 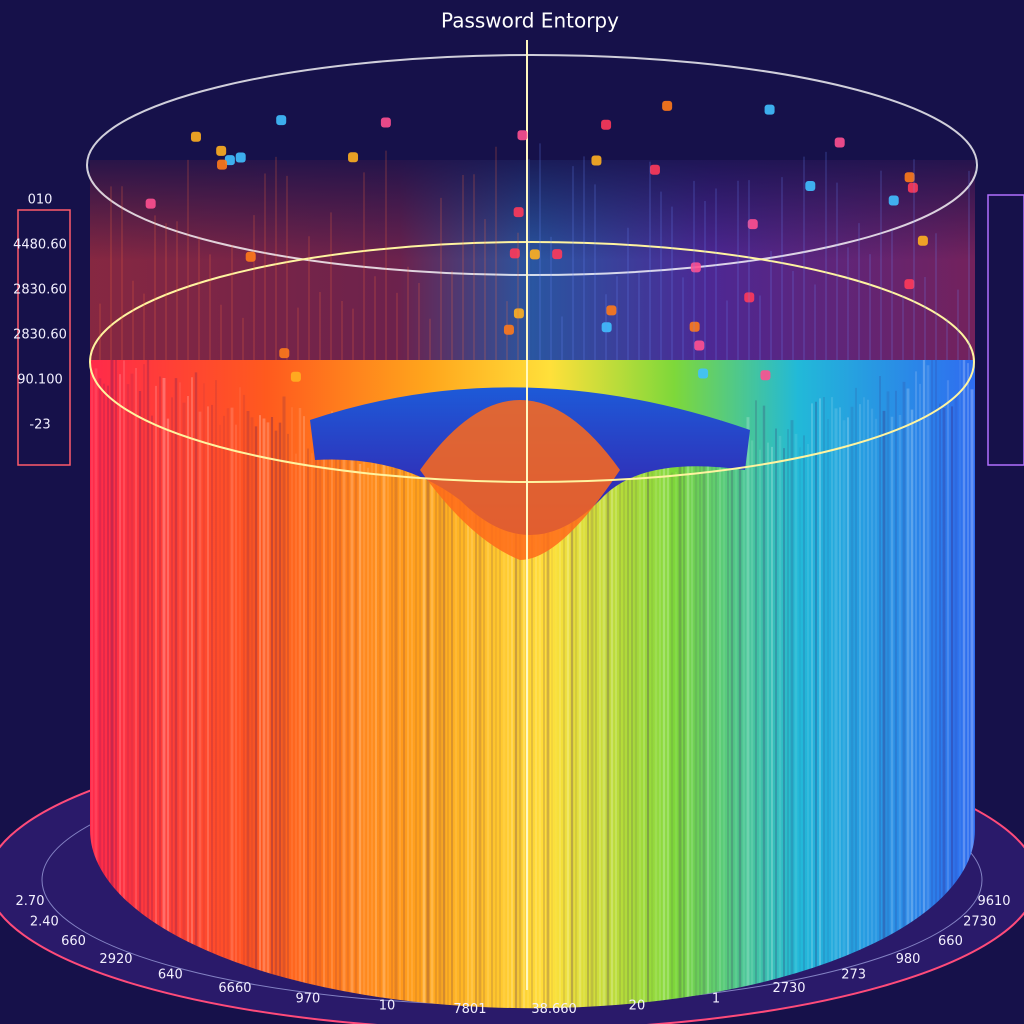 I want to click on left-label: 90.100, so click(x=40, y=380).